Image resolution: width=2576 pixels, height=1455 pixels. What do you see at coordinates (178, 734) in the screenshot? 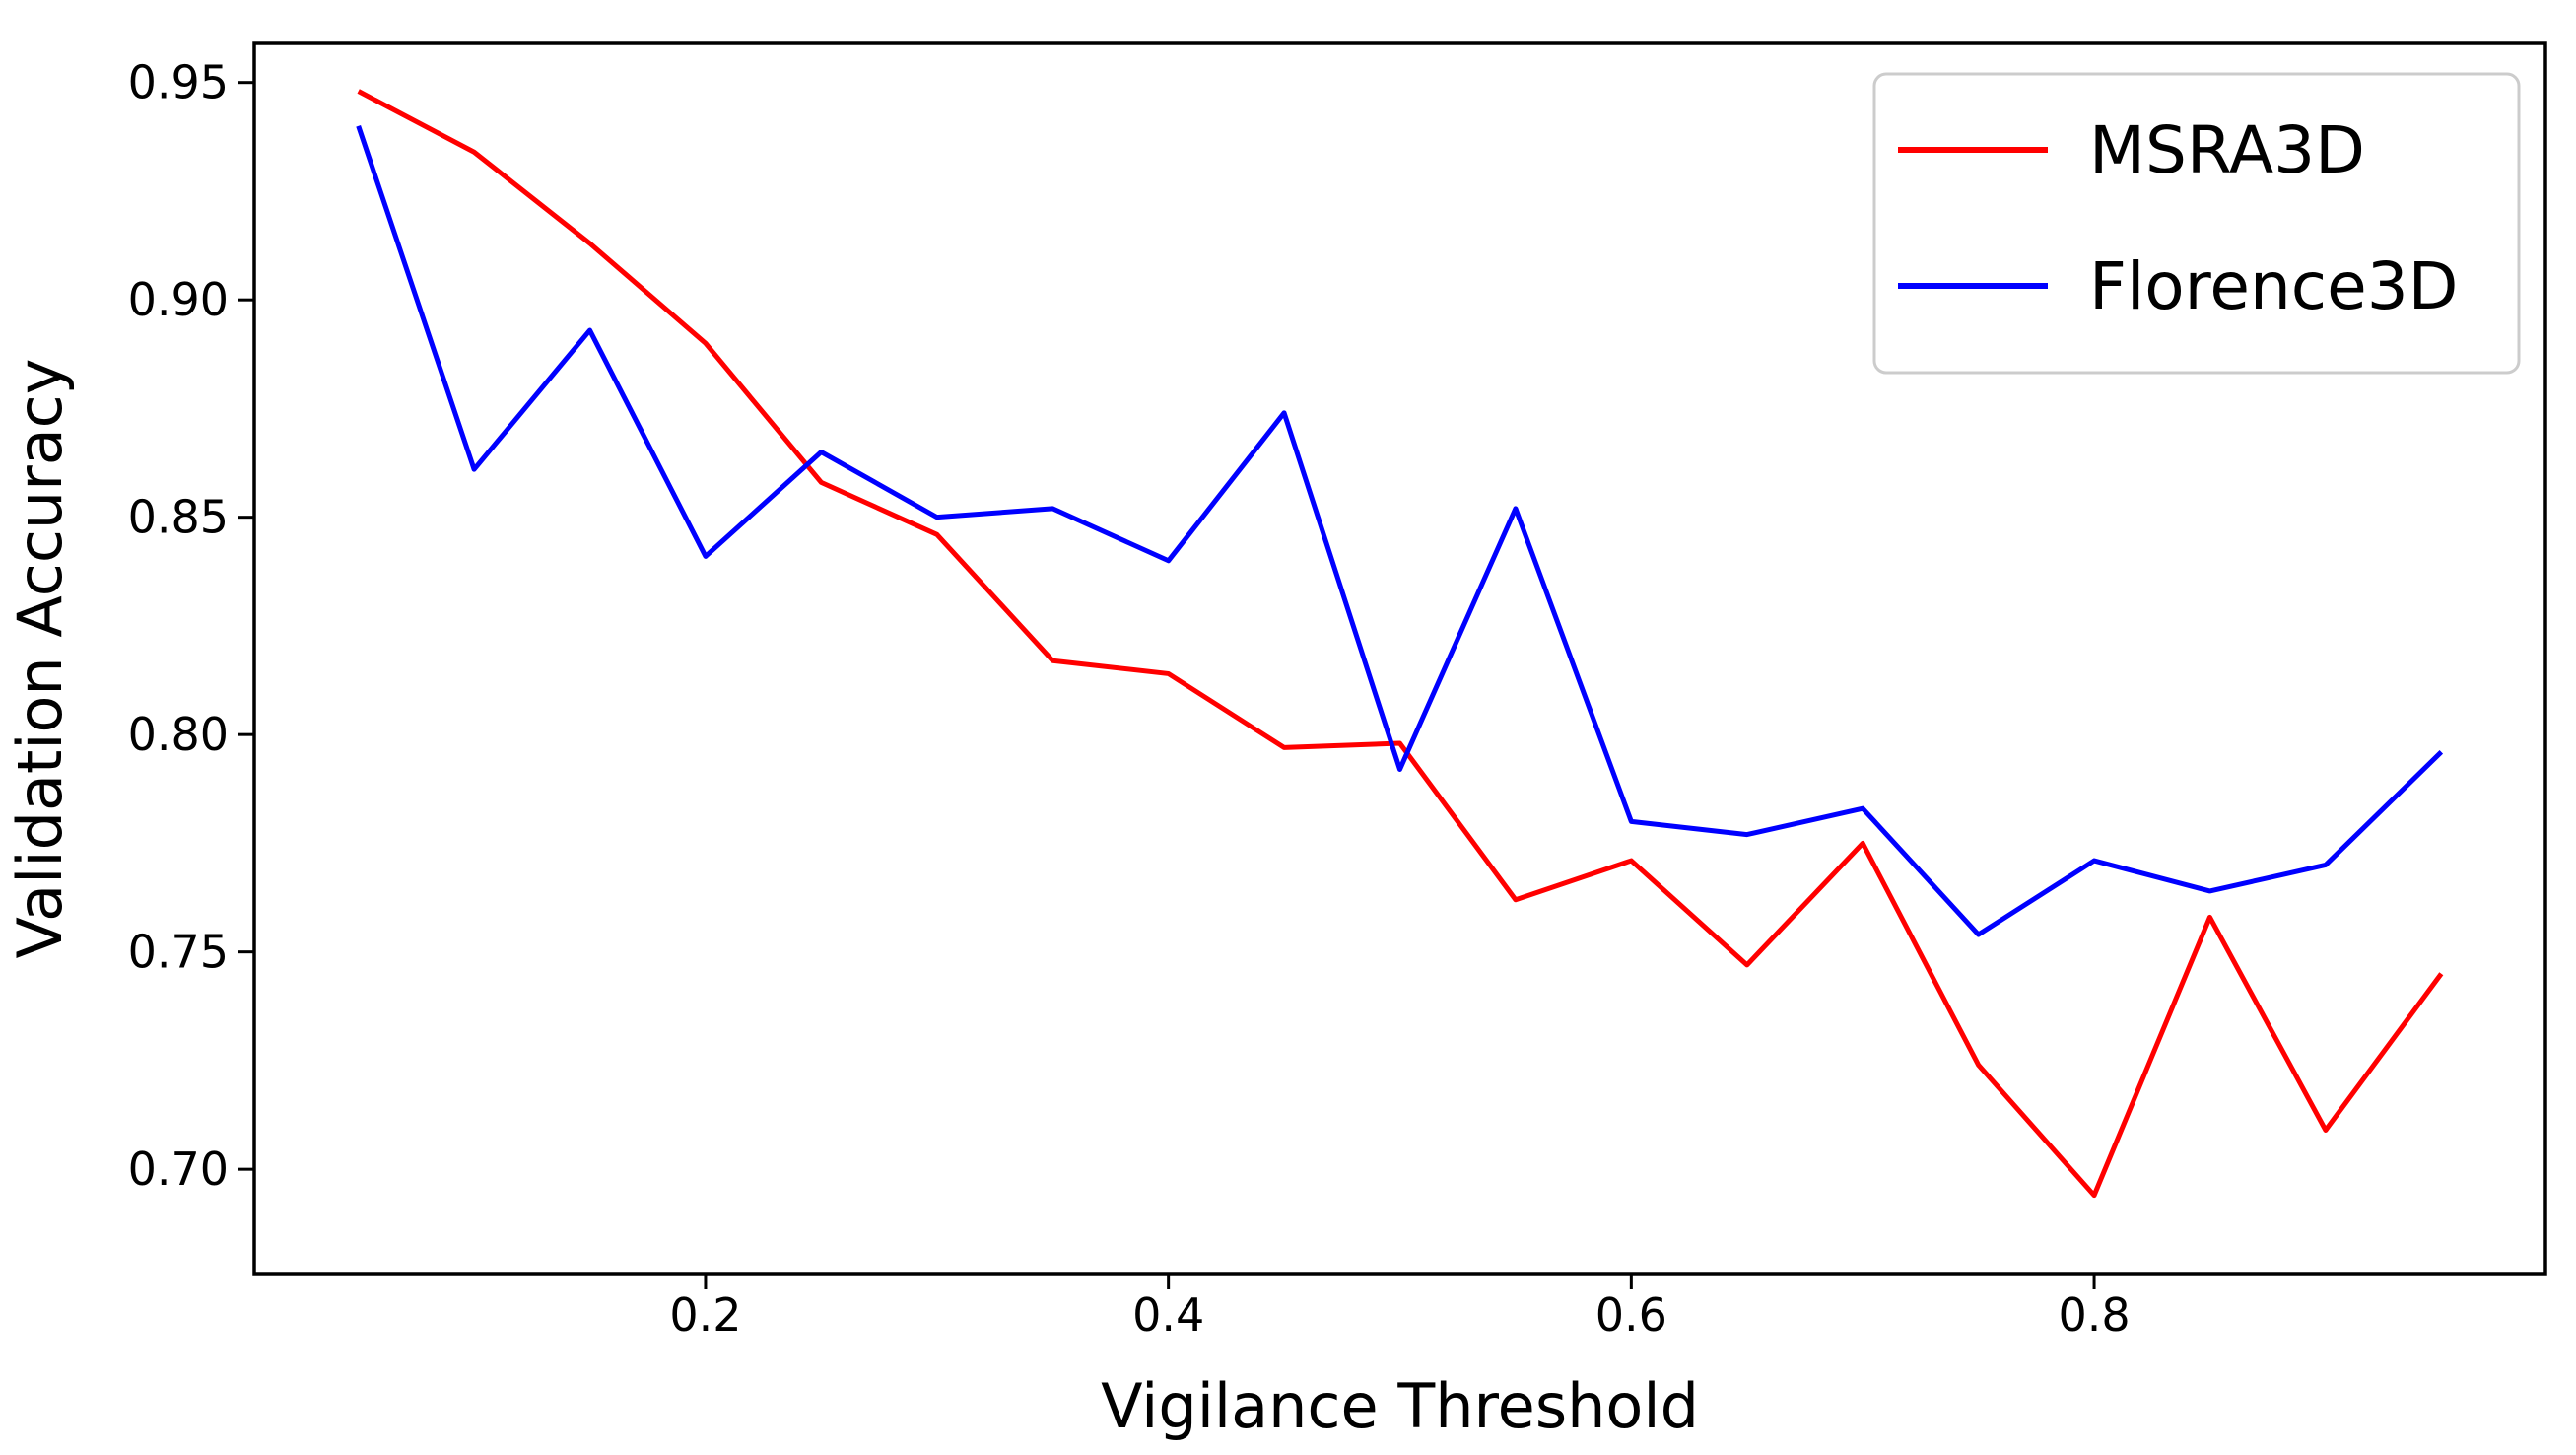
I see `y-tick-label: 0.80` at bounding box center [178, 734].